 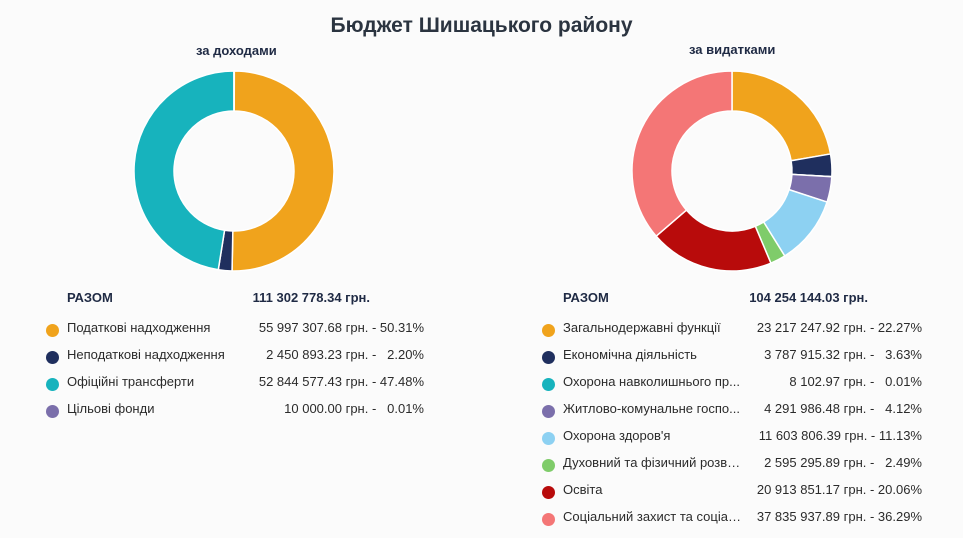 What do you see at coordinates (732, 303) in the screenshot?
I see `expense-total-row: РАЗОМ 104 254 144.03 грн.` at bounding box center [732, 303].